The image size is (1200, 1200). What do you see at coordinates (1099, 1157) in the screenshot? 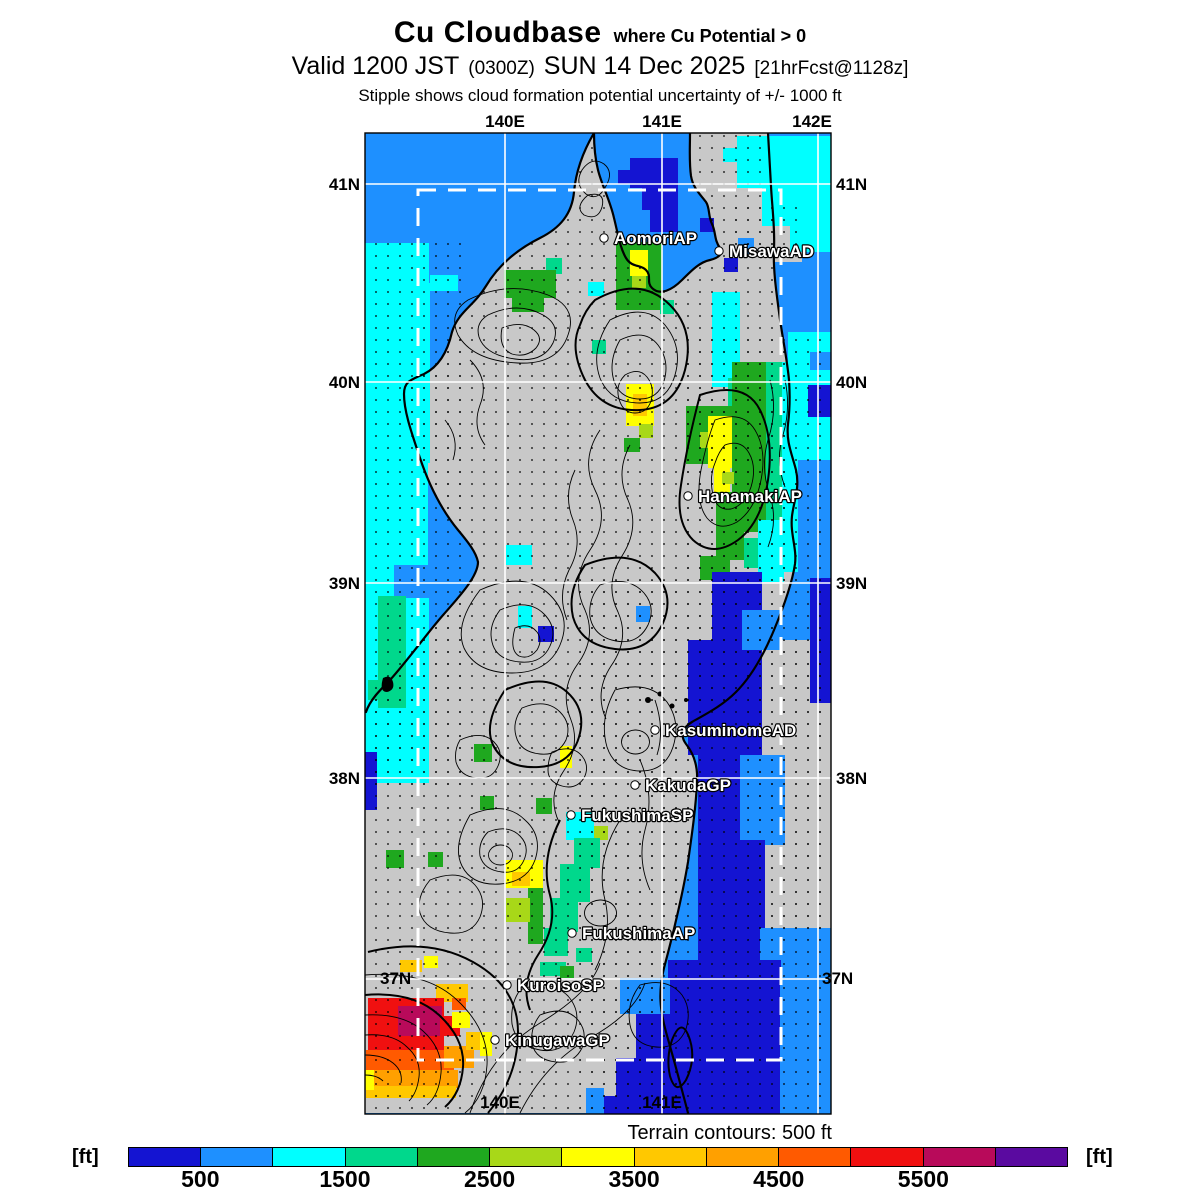
I see `colorbar-unit-right: [ft]` at bounding box center [1099, 1157].